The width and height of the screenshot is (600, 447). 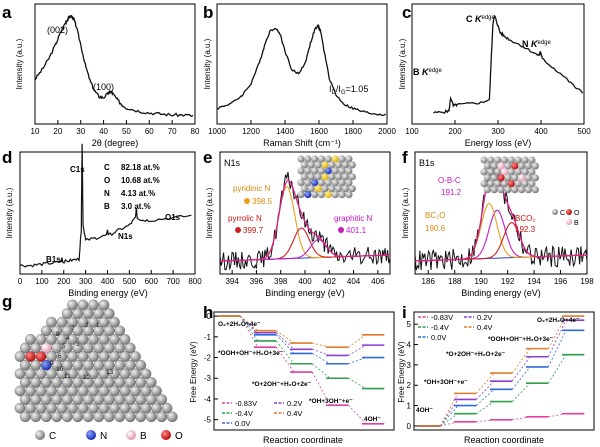 I want to click on panel-e-raw-spectrum, so click(x=305, y=221).